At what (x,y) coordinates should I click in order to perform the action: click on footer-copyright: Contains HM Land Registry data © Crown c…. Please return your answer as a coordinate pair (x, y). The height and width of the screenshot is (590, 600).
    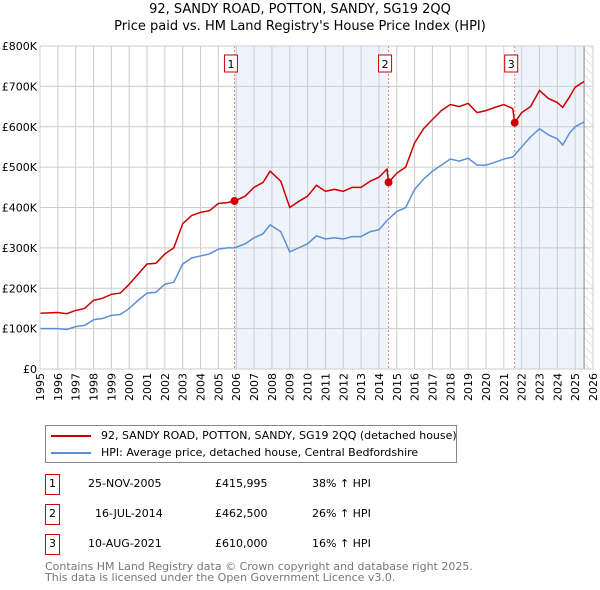
    Looking at the image, I should click on (259, 566).